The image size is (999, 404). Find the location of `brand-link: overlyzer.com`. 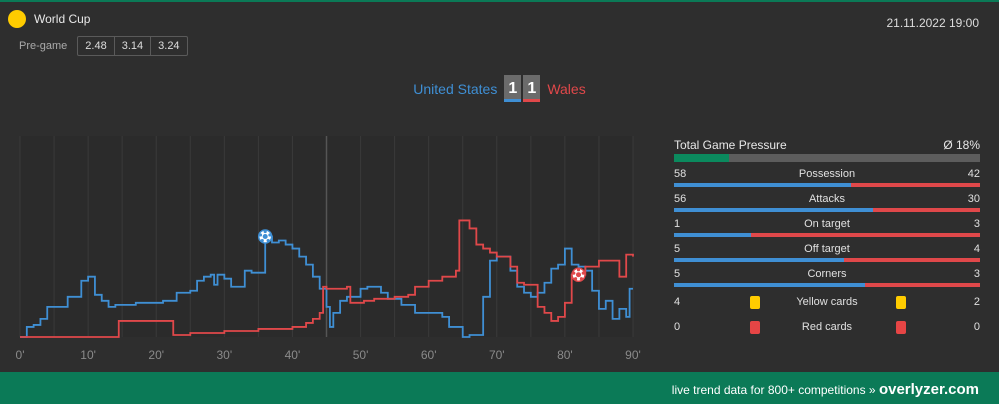

brand-link: overlyzer.com is located at coordinates (928, 389).